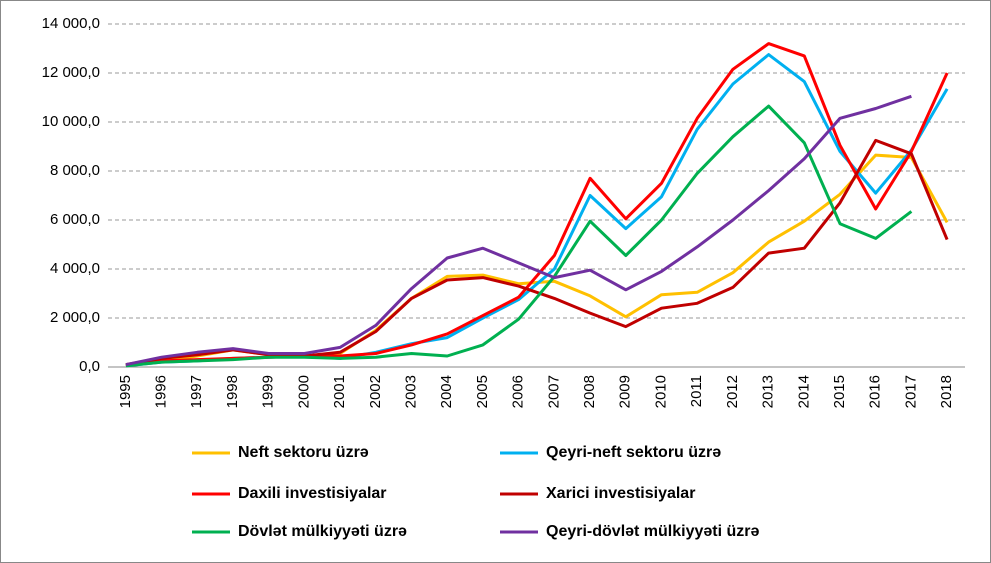 The height and width of the screenshot is (563, 991). What do you see at coordinates (75, 219) in the screenshot?
I see `y-tick-label: 6 000,0` at bounding box center [75, 219].